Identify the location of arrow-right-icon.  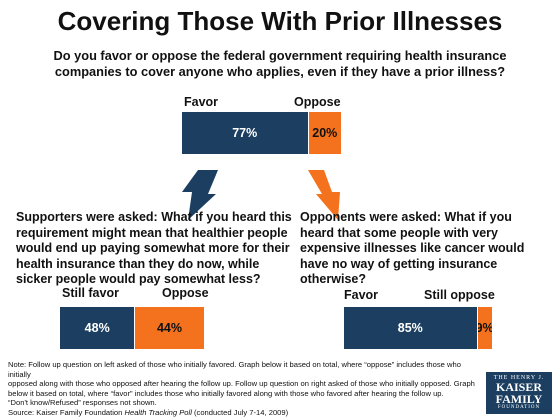
(324, 195).